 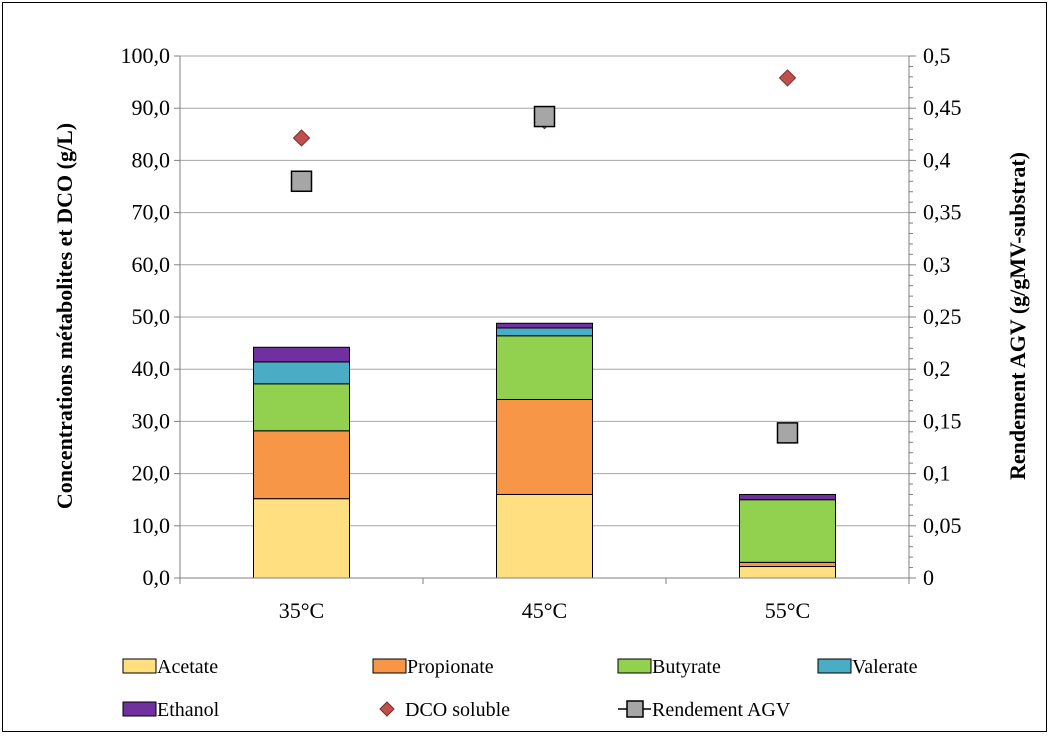 What do you see at coordinates (151, 264) in the screenshot?
I see `left-tick-label: 60,0` at bounding box center [151, 264].